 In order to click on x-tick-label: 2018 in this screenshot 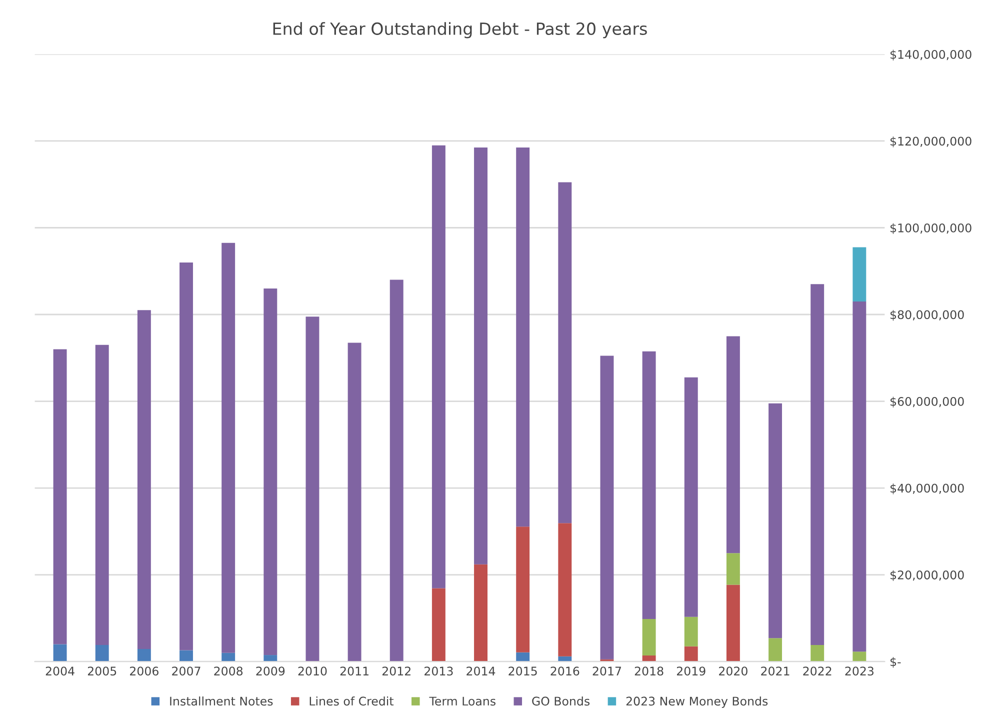, I will do `click(649, 671)`.